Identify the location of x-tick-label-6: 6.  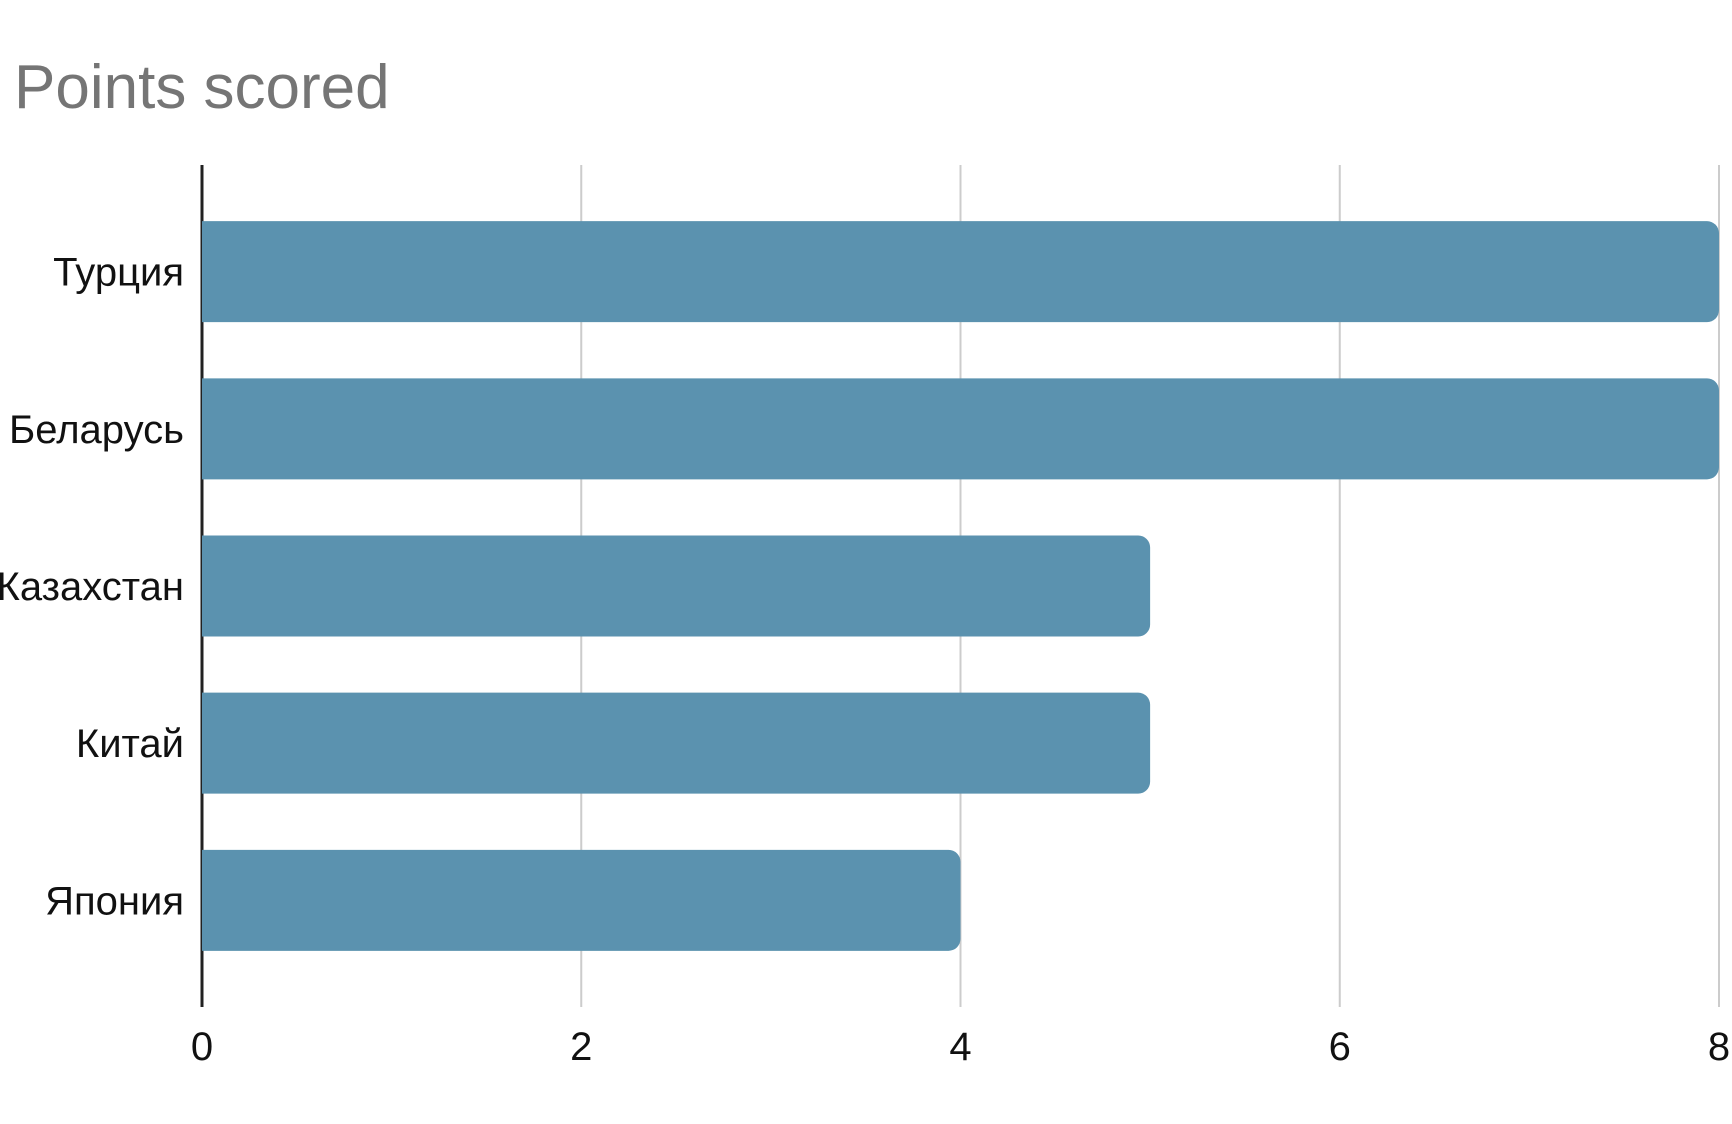
(1340, 1047).